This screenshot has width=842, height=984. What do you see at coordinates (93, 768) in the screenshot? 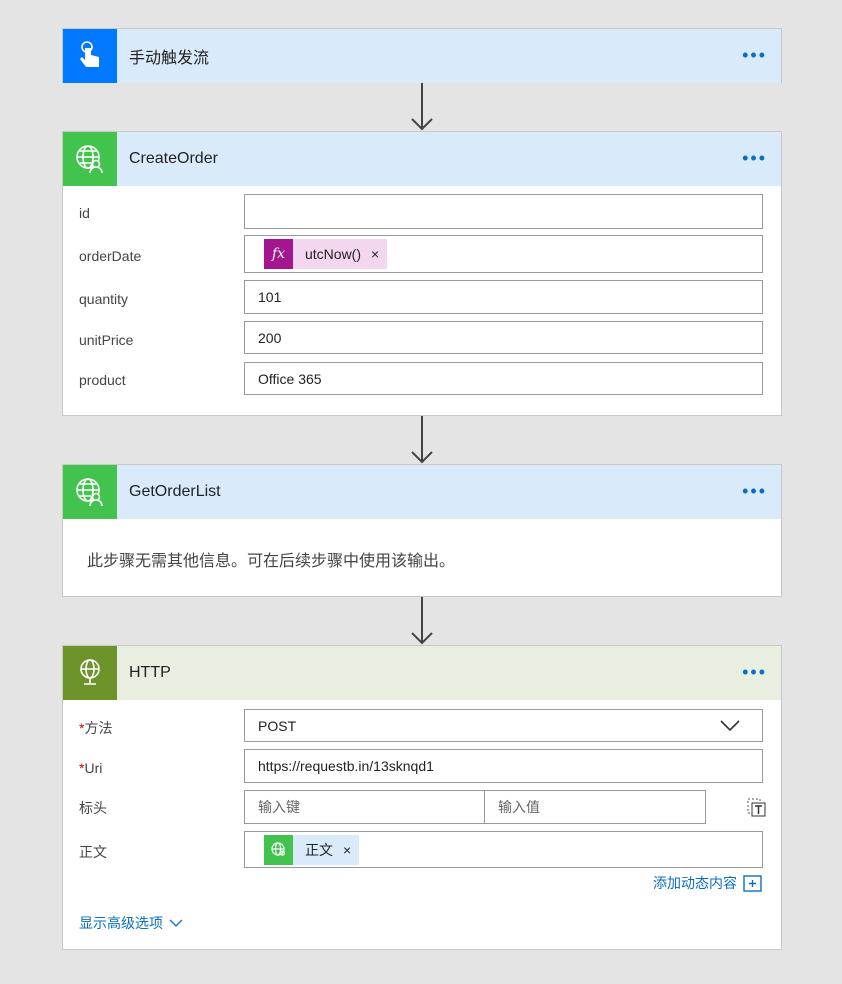
I see `uri-label: Uri` at bounding box center [93, 768].